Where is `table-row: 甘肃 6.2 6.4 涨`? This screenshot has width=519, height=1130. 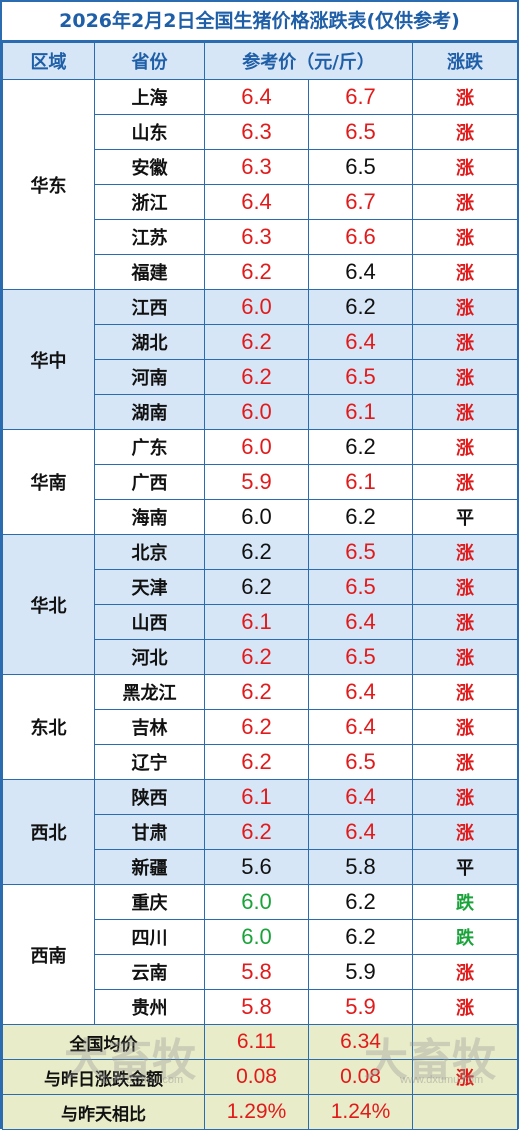
table-row: 甘肃 6.2 6.4 涨 is located at coordinates (261, 832).